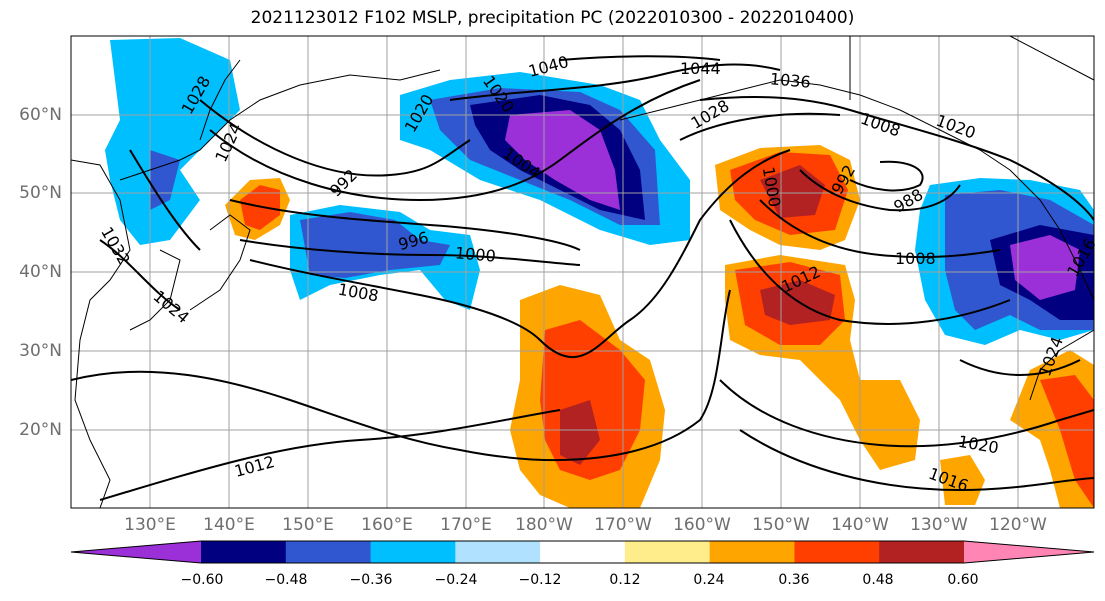 Image resolution: width=1105 pixels, height=601 pixels. I want to click on lat-label: 20°N, so click(40, 430).